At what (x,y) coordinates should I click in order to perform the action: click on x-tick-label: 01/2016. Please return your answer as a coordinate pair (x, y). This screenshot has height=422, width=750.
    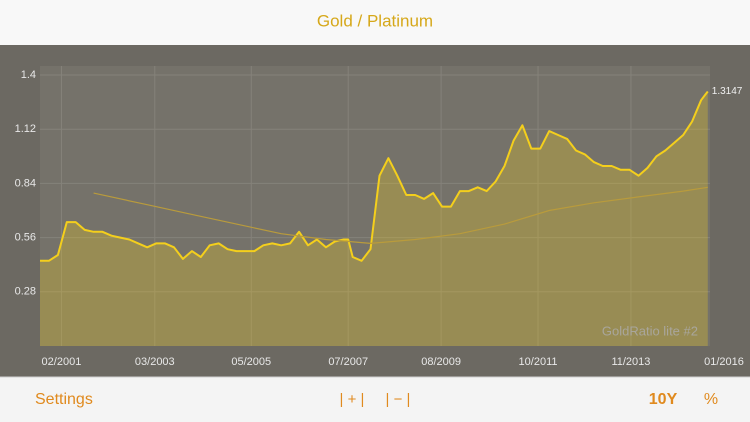
    Looking at the image, I should click on (724, 362).